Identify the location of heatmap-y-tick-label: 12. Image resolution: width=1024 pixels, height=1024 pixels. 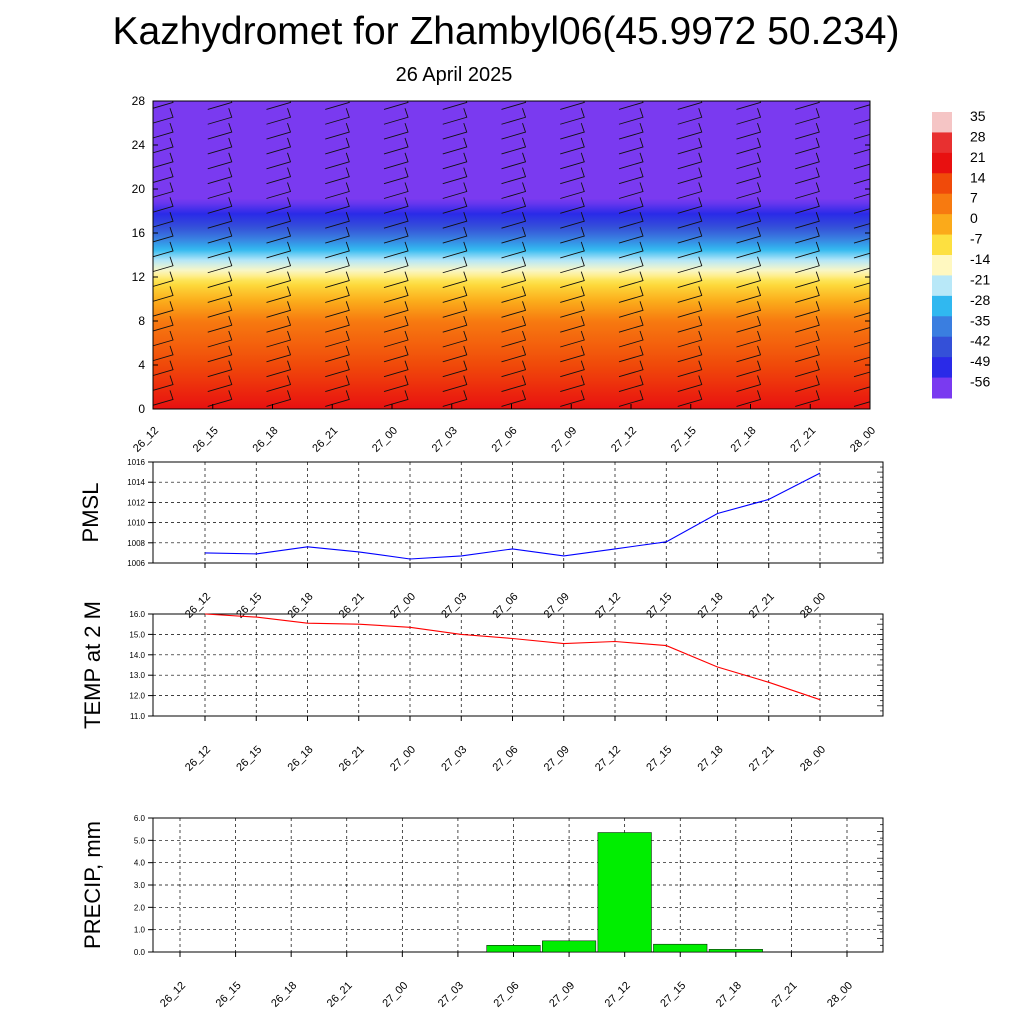
(139, 277).